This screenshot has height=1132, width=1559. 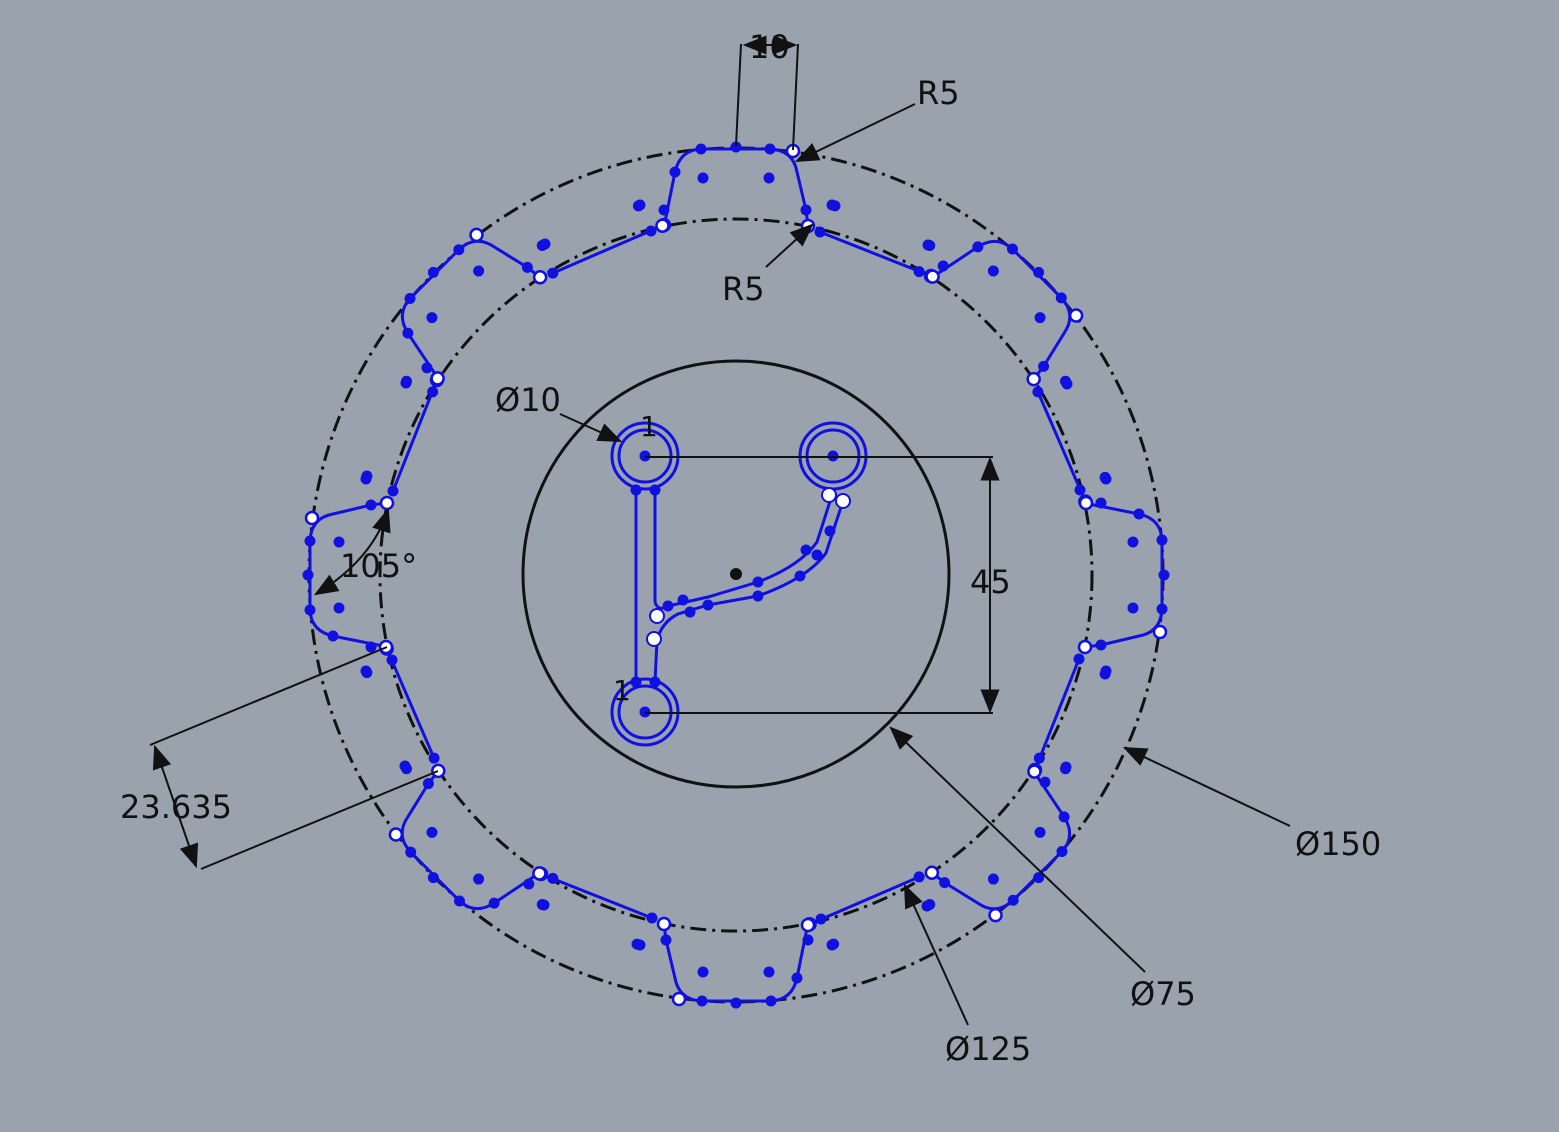 I want to click on dim-vertical-spacing: 45, so click(x=990, y=582).